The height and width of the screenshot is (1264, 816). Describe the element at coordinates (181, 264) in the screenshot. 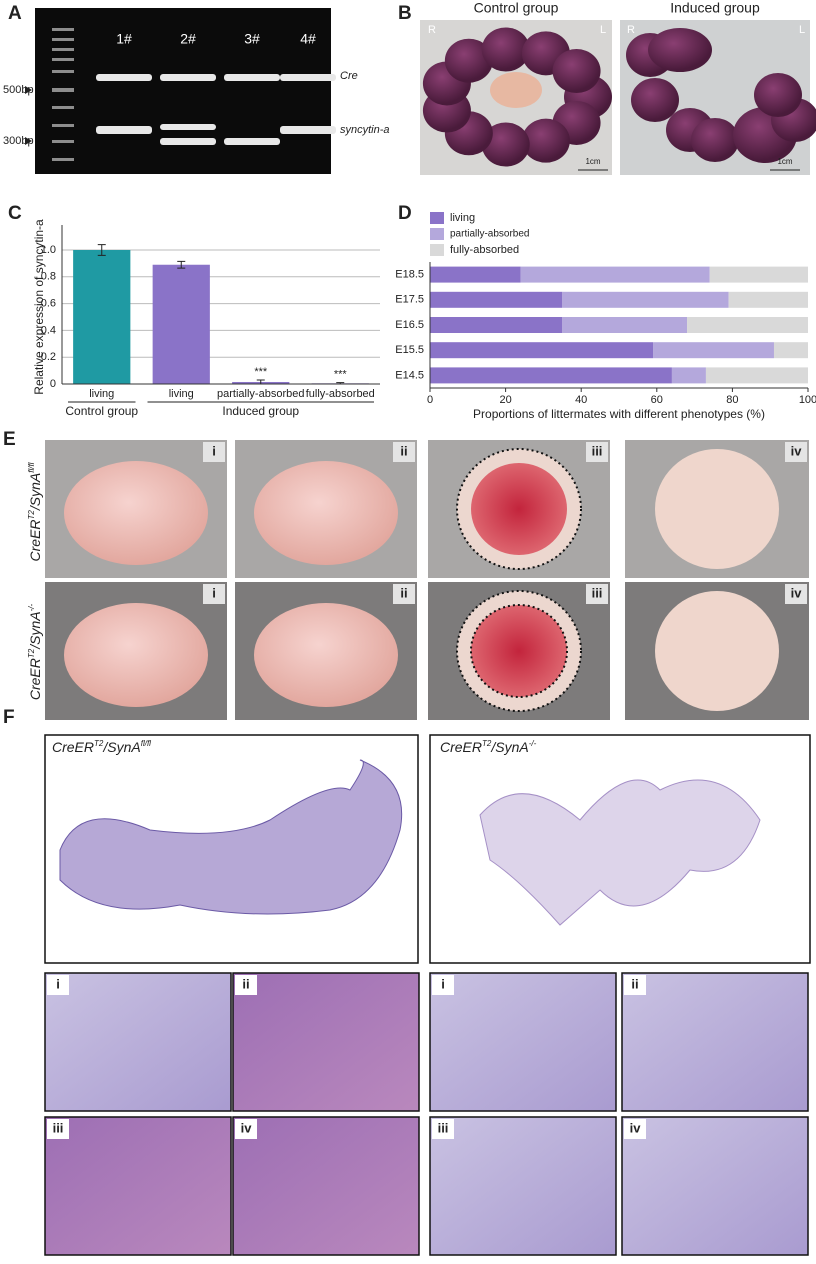

I see `error-bar` at that location.